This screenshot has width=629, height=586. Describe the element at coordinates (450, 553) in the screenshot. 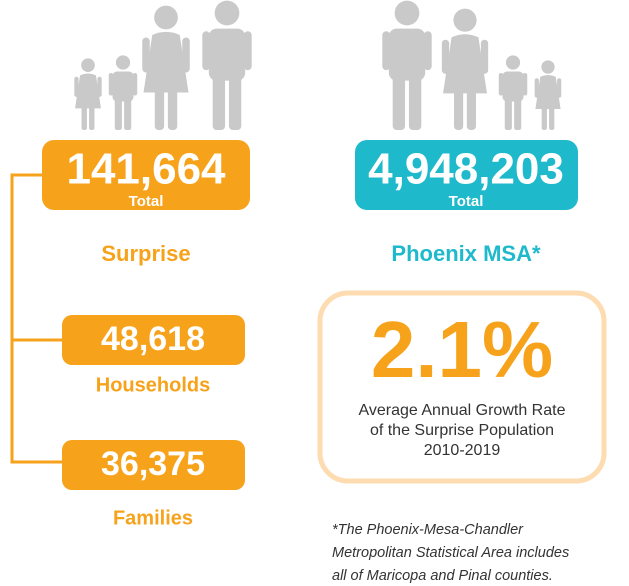

I see `footnote: Metropolitan Statistical Area includes` at that location.